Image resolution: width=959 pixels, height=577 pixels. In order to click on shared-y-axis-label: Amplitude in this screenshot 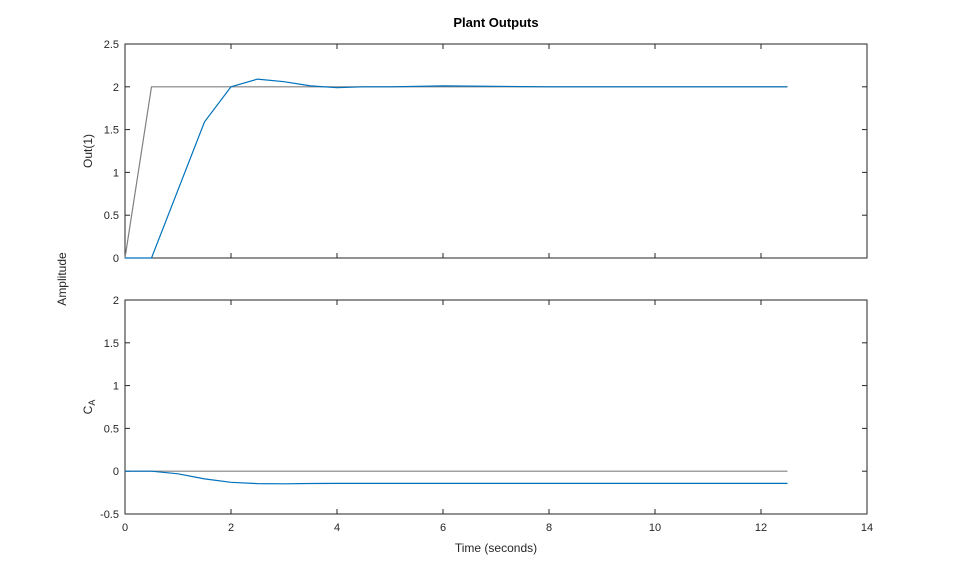, I will do `click(62, 279)`.